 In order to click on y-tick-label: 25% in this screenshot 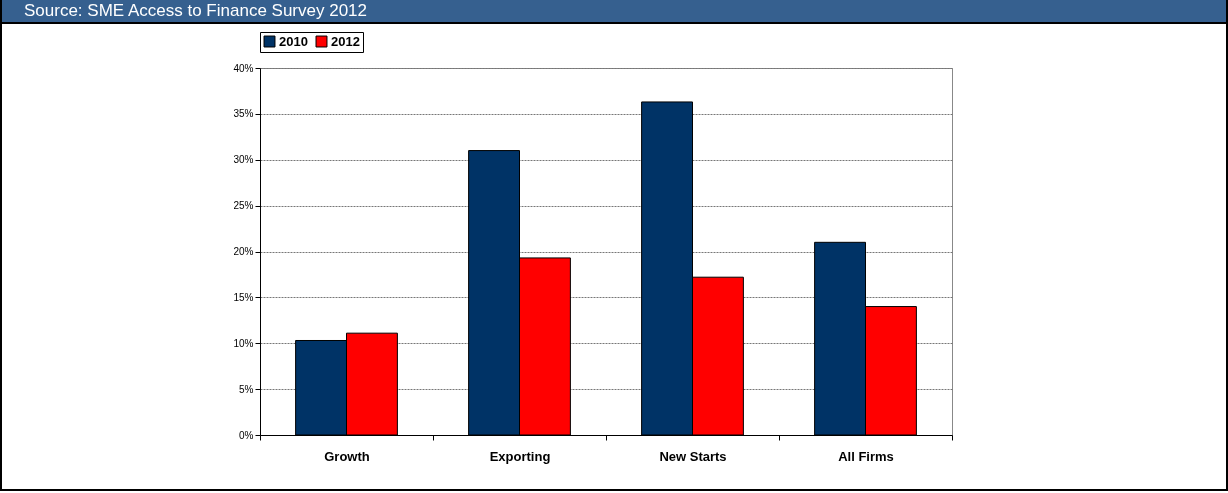, I will do `click(243, 206)`.